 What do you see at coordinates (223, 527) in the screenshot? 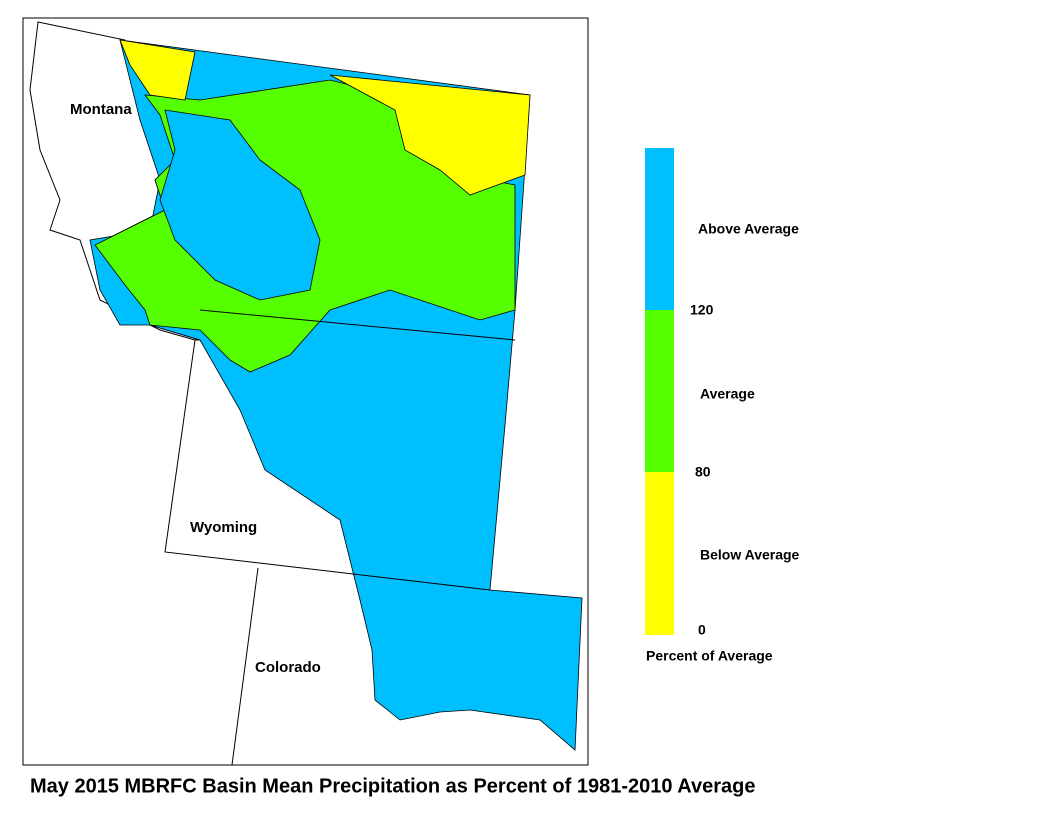
I see `state-label: Wyoming` at bounding box center [223, 527].